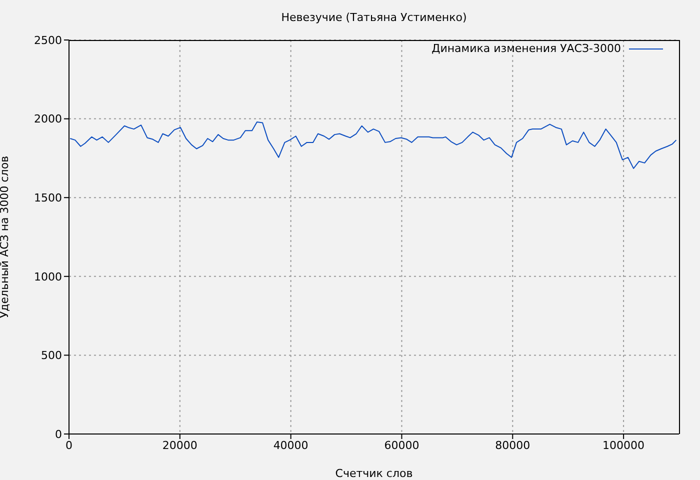  What do you see at coordinates (374, 17) in the screenshot?
I see `chart-title: Невезучие (Татьяна Устименко)` at bounding box center [374, 17].